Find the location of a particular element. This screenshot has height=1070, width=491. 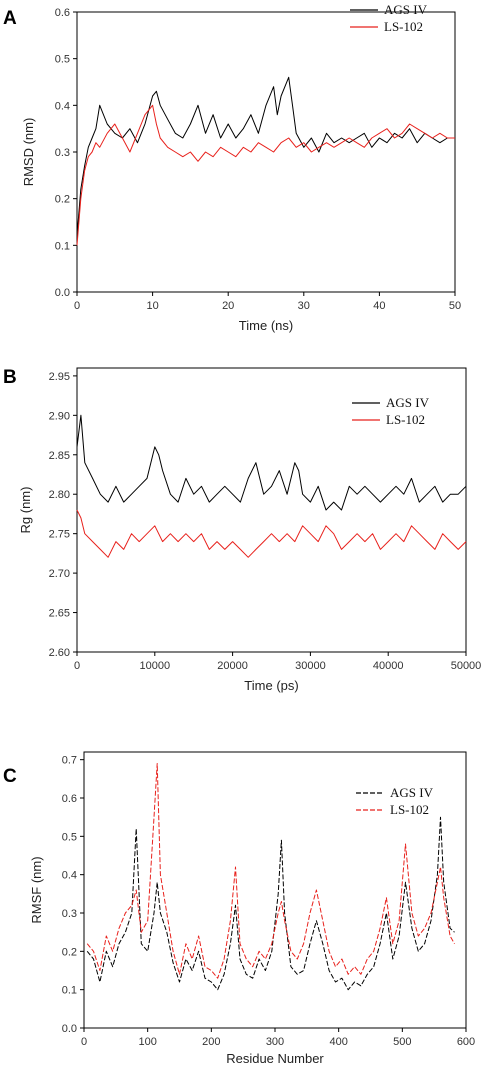

y-tick-label: 2.65 is located at coordinates (59, 614).